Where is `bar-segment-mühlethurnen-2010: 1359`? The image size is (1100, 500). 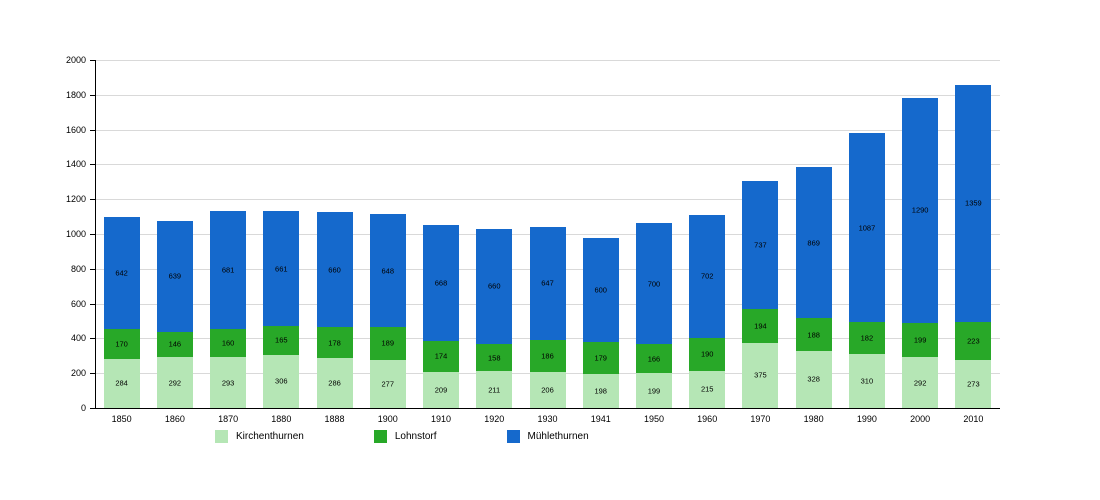 bar-segment-mühlethurnen-2010: 1359 is located at coordinates (973, 203).